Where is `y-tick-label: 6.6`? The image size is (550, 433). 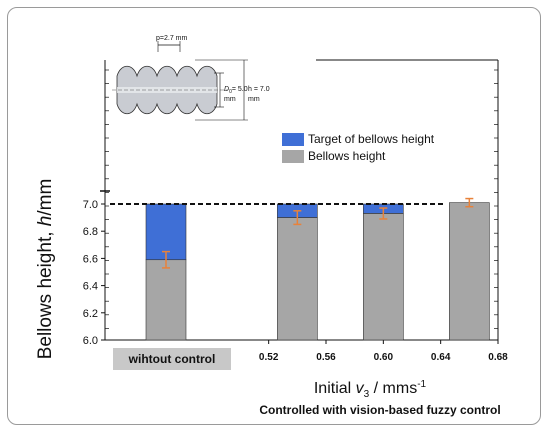
y-tick-label: 6.6 is located at coordinates (90, 259).